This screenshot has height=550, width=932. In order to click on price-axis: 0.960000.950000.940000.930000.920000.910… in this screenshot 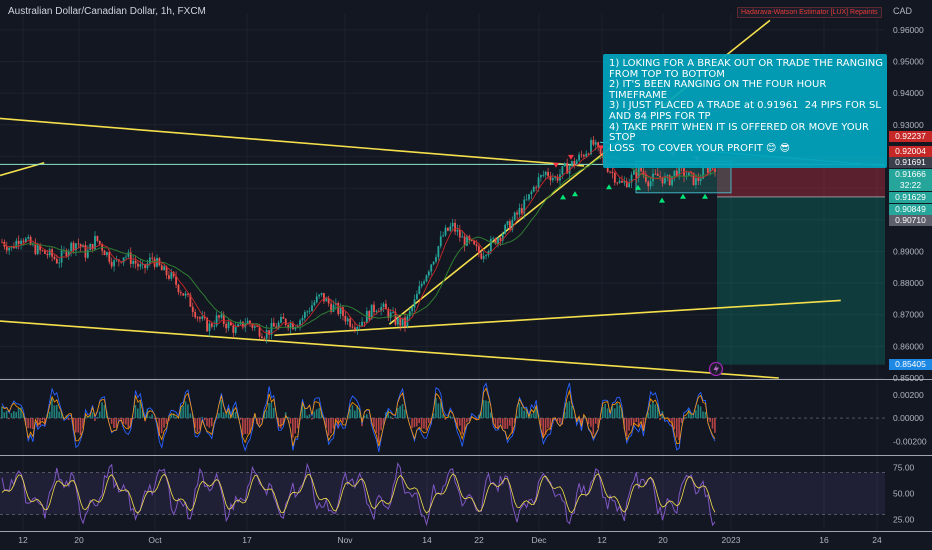, I will do `click(910, 275)`.